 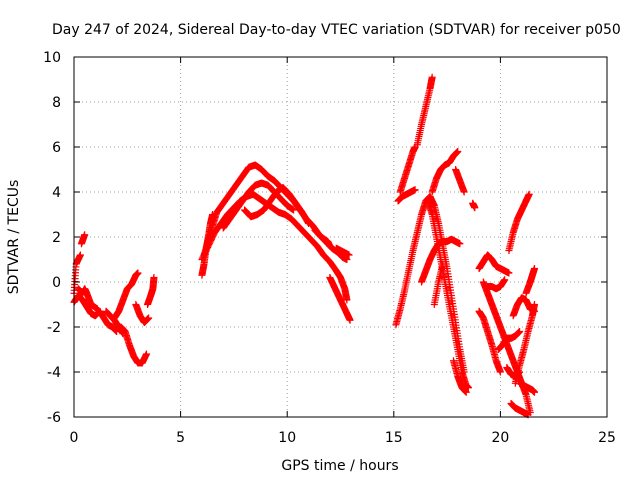 What do you see at coordinates (287, 438) in the screenshot?
I see `x-tick-label: 10` at bounding box center [287, 438].